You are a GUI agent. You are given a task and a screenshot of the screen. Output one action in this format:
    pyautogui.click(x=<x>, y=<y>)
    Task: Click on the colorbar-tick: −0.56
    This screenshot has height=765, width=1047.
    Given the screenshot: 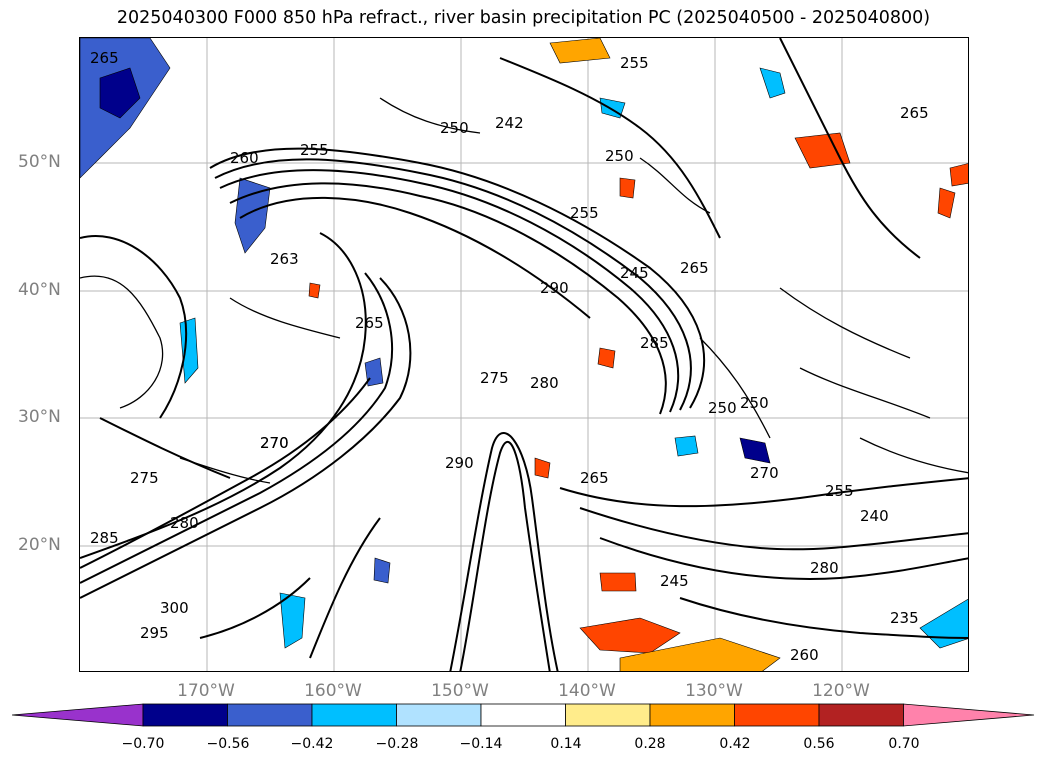 What is the action you would take?
    pyautogui.click(x=228, y=744)
    